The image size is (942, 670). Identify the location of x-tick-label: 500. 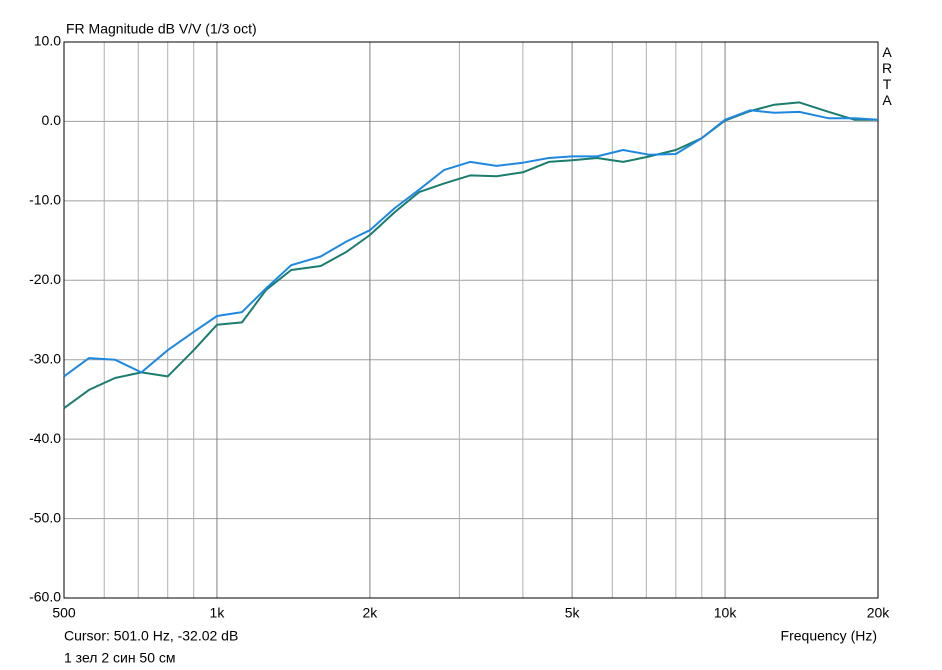
(64, 613).